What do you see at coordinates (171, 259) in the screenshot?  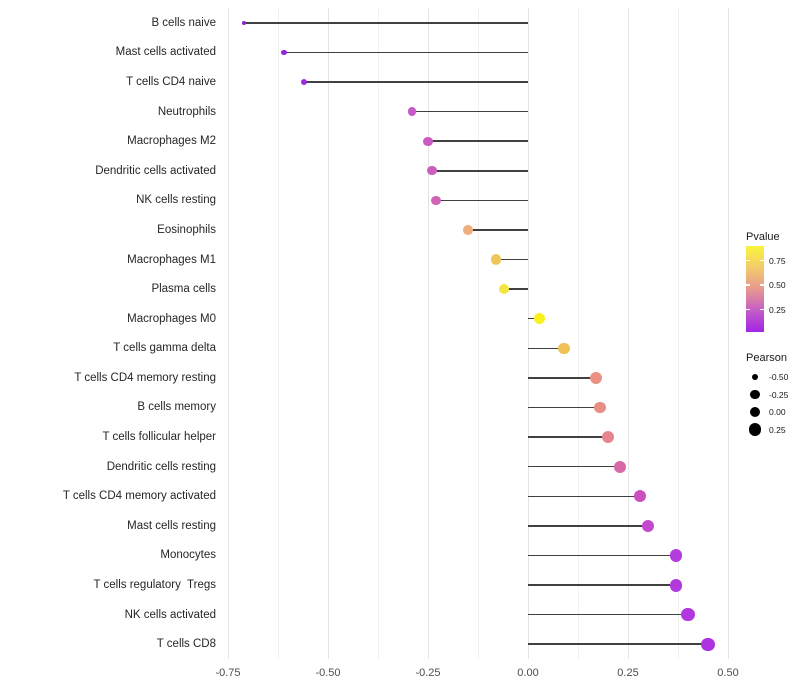 I see `category-label: Macrophages M1` at bounding box center [171, 259].